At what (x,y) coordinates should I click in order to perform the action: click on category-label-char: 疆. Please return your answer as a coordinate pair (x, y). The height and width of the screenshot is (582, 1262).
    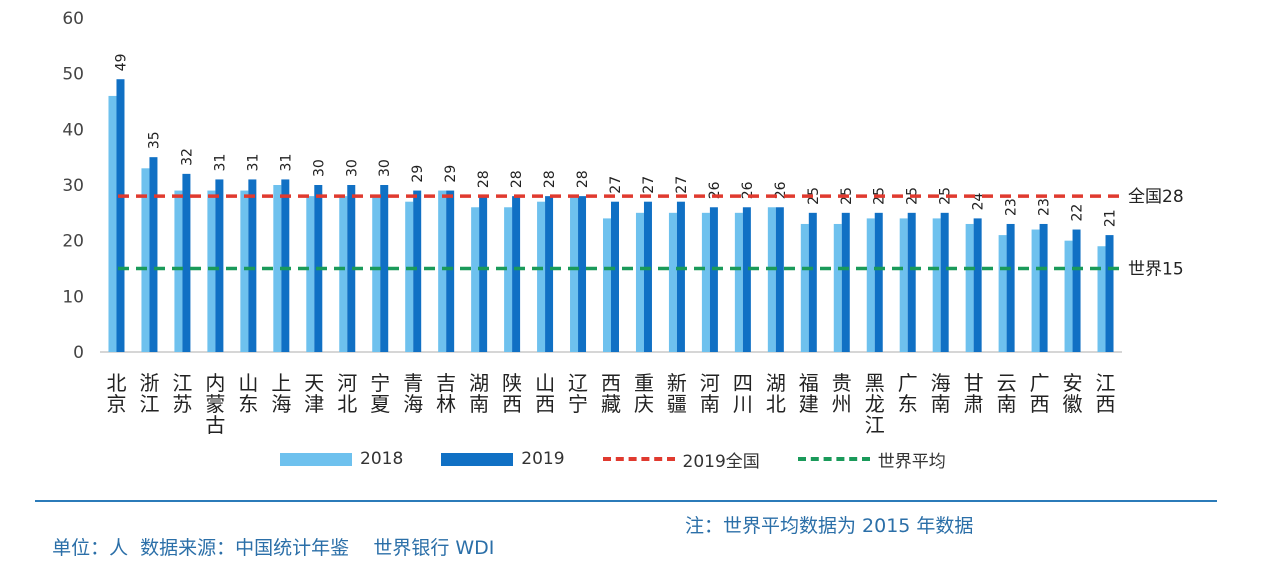
    Looking at the image, I should click on (677, 404).